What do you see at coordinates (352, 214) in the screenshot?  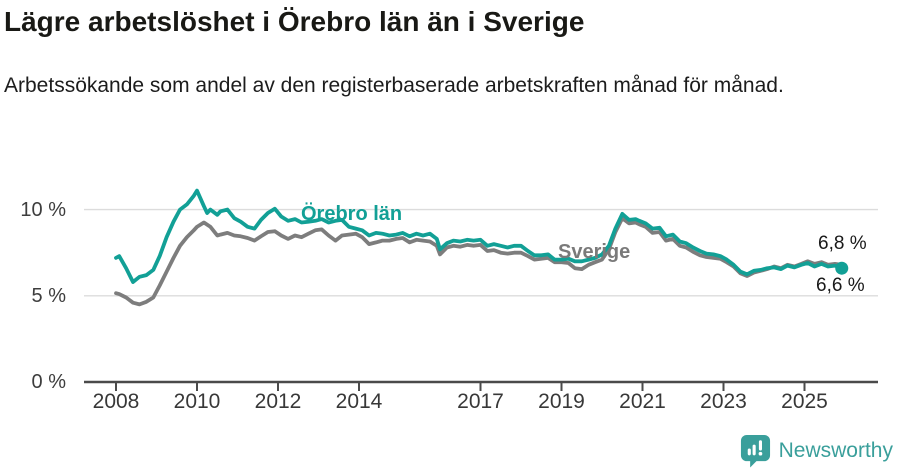 I see `series-label-orebro: Örebro län` at bounding box center [352, 214].